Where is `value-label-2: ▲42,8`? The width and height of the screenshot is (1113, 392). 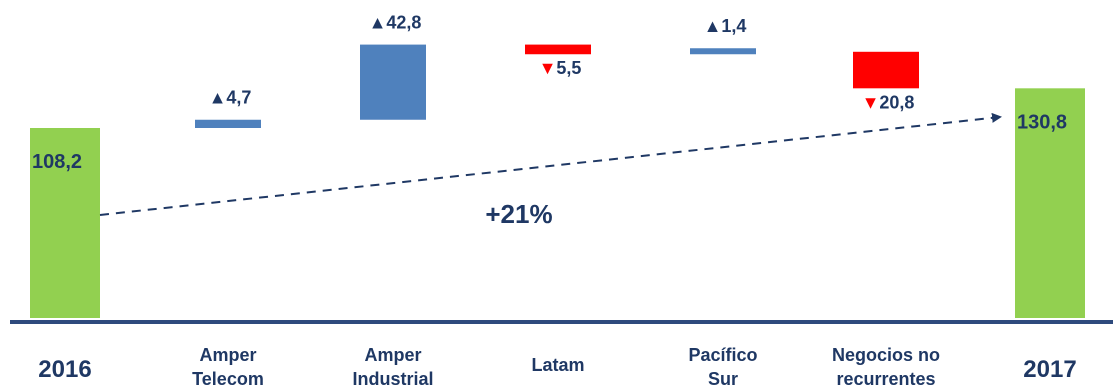 value-label-2: ▲42,8 is located at coordinates (395, 23).